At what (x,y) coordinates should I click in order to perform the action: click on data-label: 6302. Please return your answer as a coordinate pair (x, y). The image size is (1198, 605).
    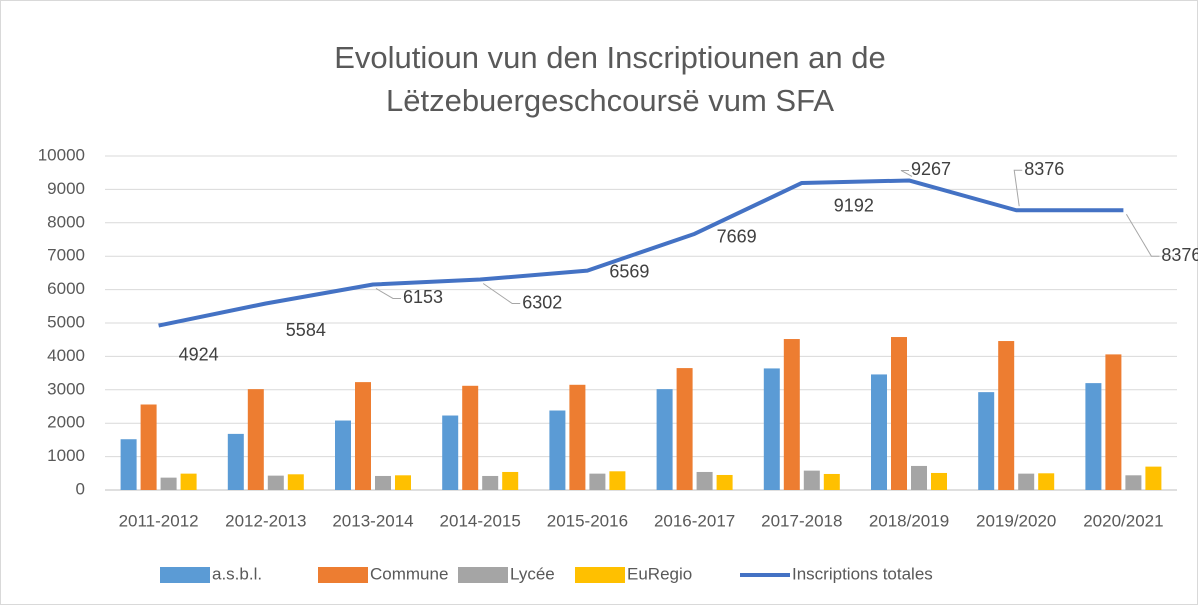
    Looking at the image, I should click on (542, 302).